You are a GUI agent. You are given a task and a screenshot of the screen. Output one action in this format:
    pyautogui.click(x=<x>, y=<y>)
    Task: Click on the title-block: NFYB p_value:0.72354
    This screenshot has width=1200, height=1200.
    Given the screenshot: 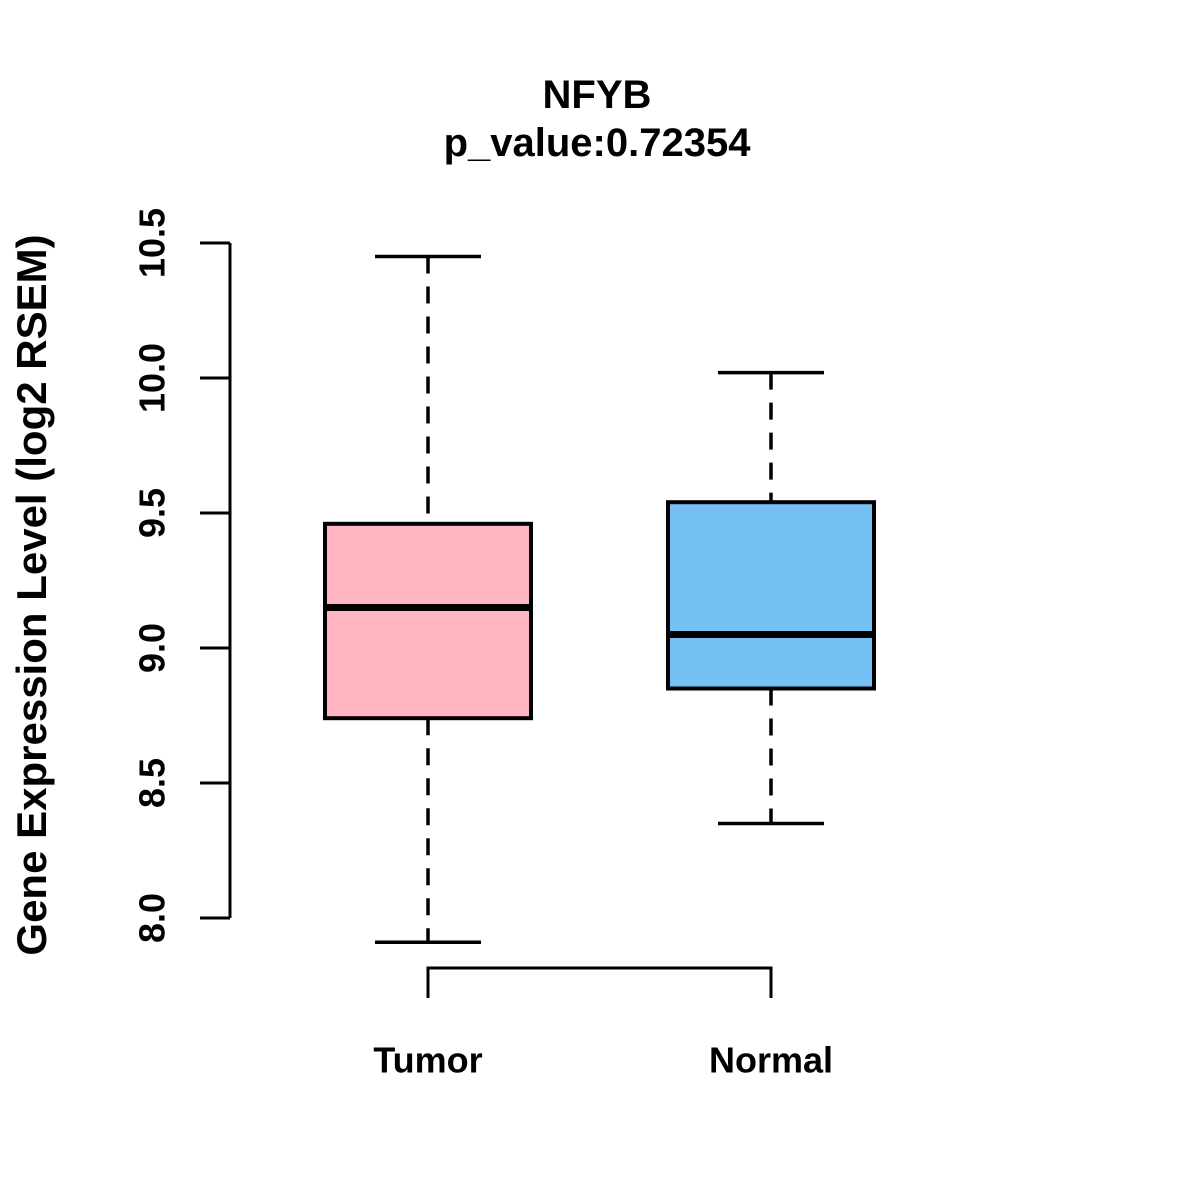 What is the action you would take?
    pyautogui.click(x=597, y=119)
    